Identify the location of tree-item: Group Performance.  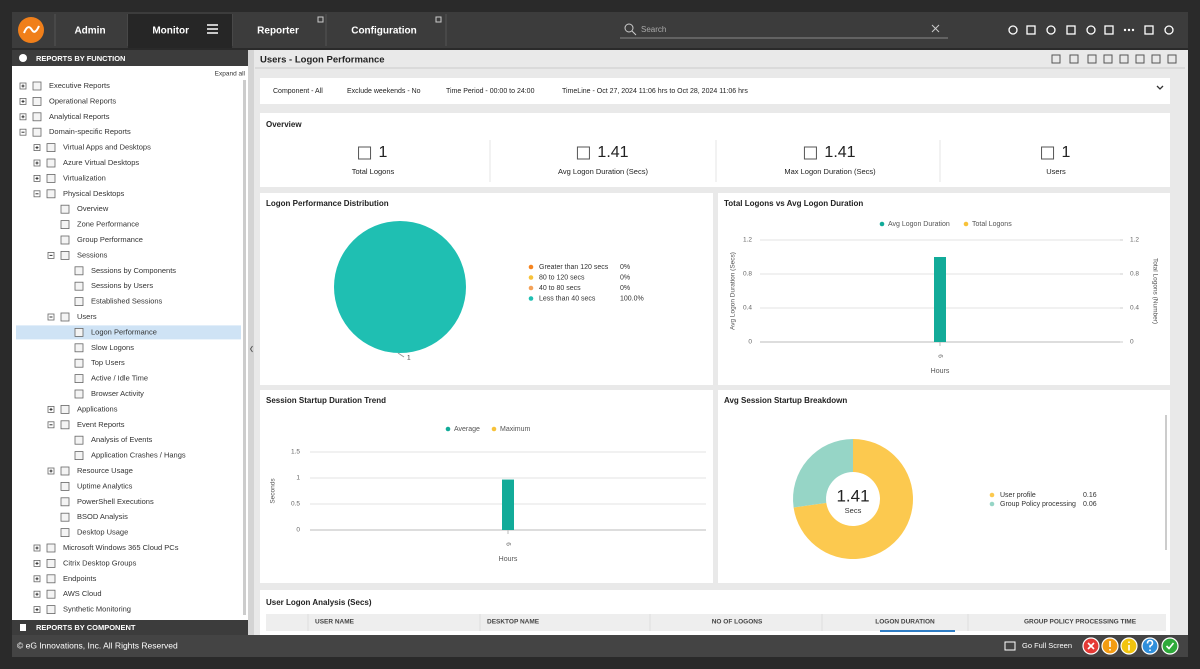
(110, 239).